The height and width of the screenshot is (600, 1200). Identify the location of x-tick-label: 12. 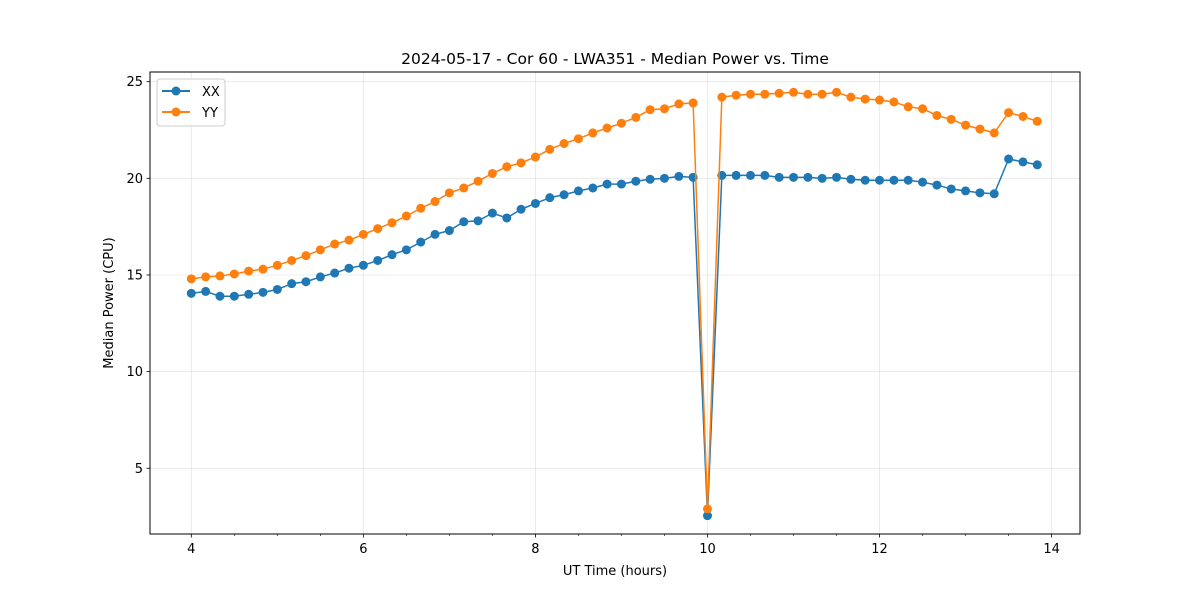
(879, 549).